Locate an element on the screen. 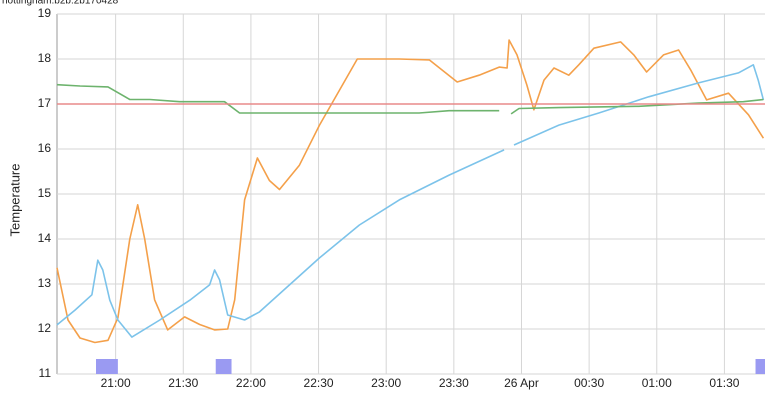  x-tick-label: 21:30 is located at coordinates (183, 383).